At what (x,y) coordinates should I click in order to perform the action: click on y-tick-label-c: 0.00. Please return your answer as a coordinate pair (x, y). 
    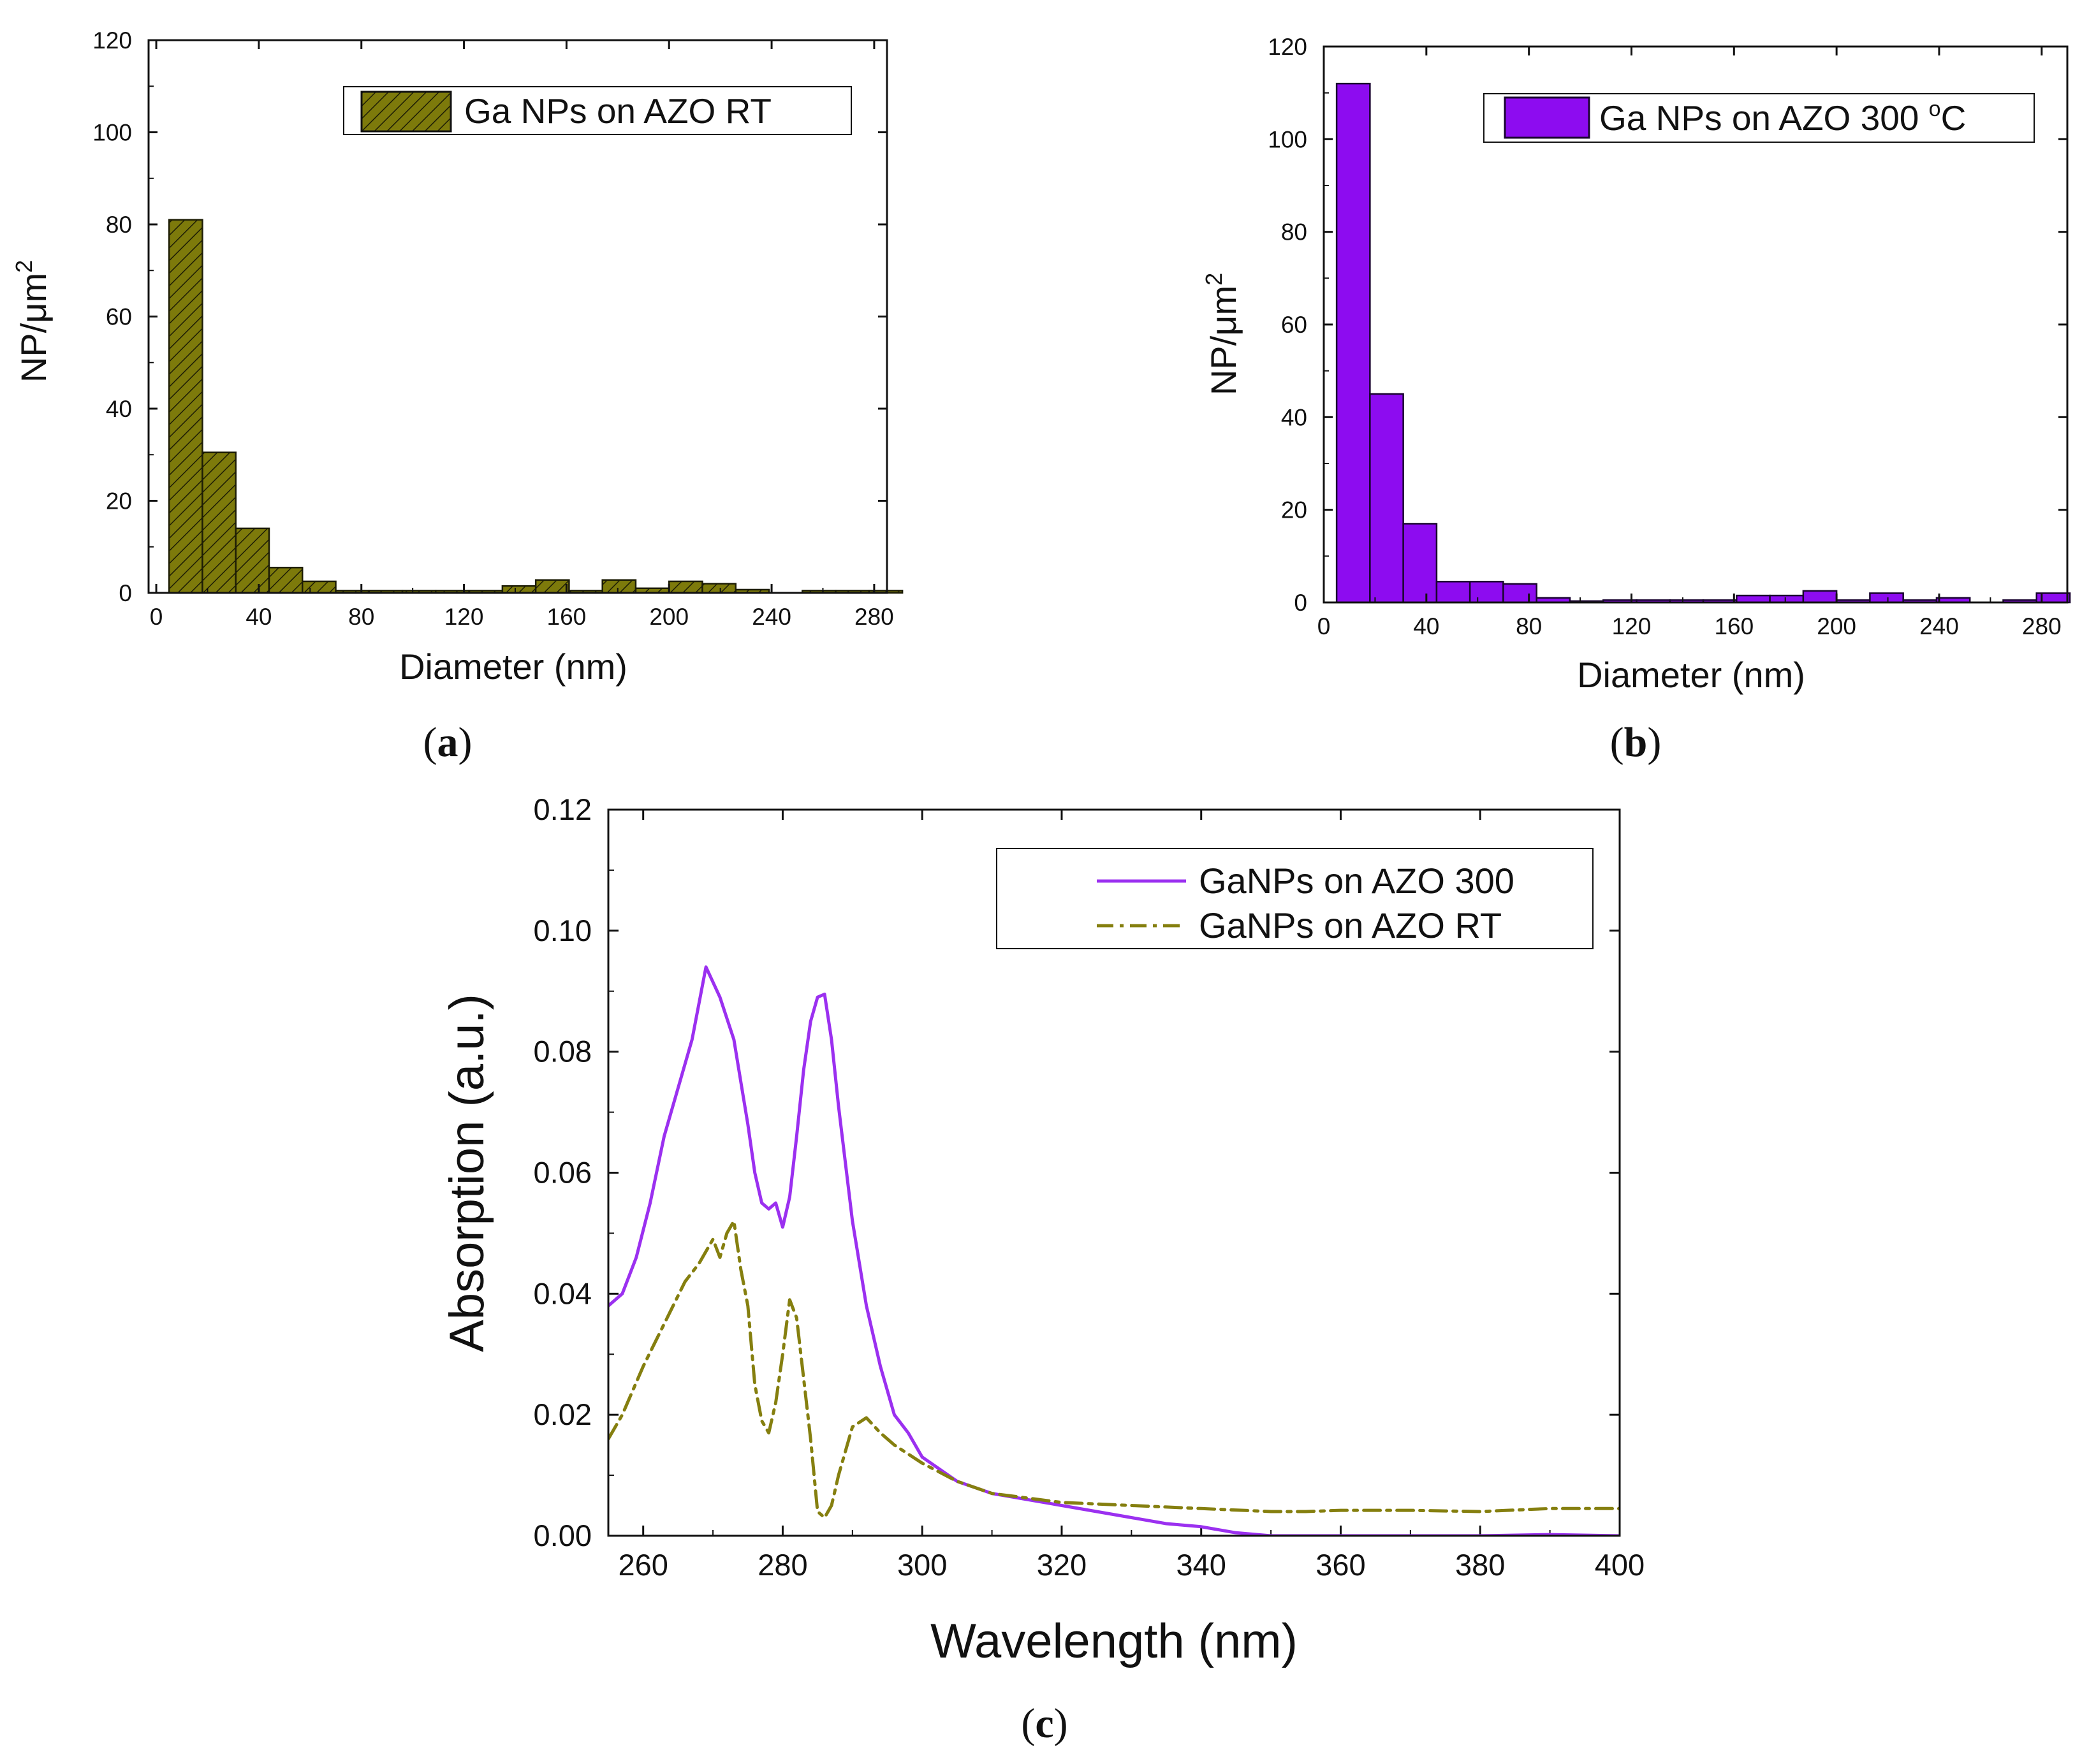
    Looking at the image, I should click on (563, 1535).